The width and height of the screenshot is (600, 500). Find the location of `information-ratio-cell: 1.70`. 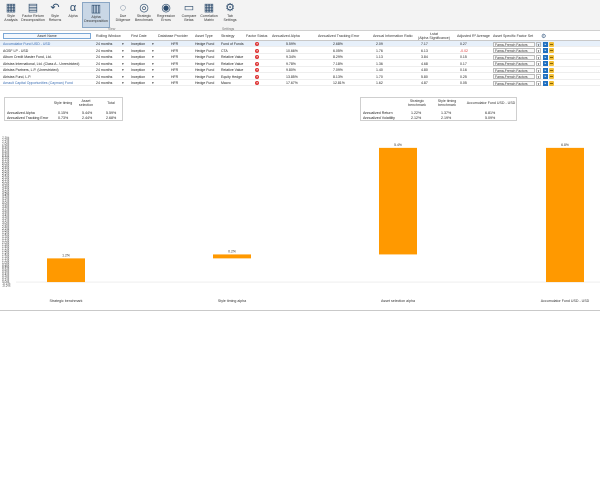

information-ratio-cell: 1.70 is located at coordinates (379, 76).